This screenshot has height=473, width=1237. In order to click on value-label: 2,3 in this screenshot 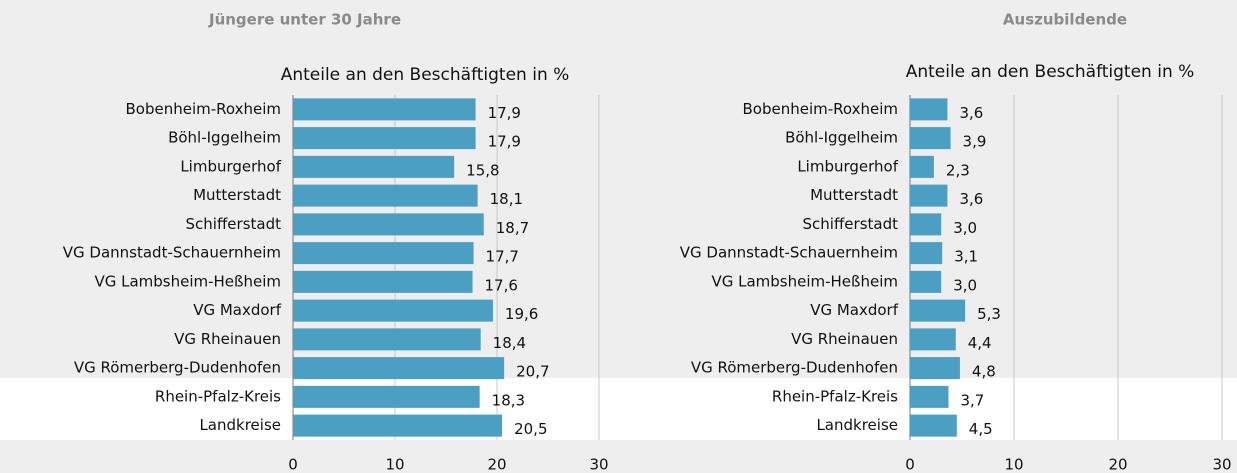, I will do `click(958, 170)`.